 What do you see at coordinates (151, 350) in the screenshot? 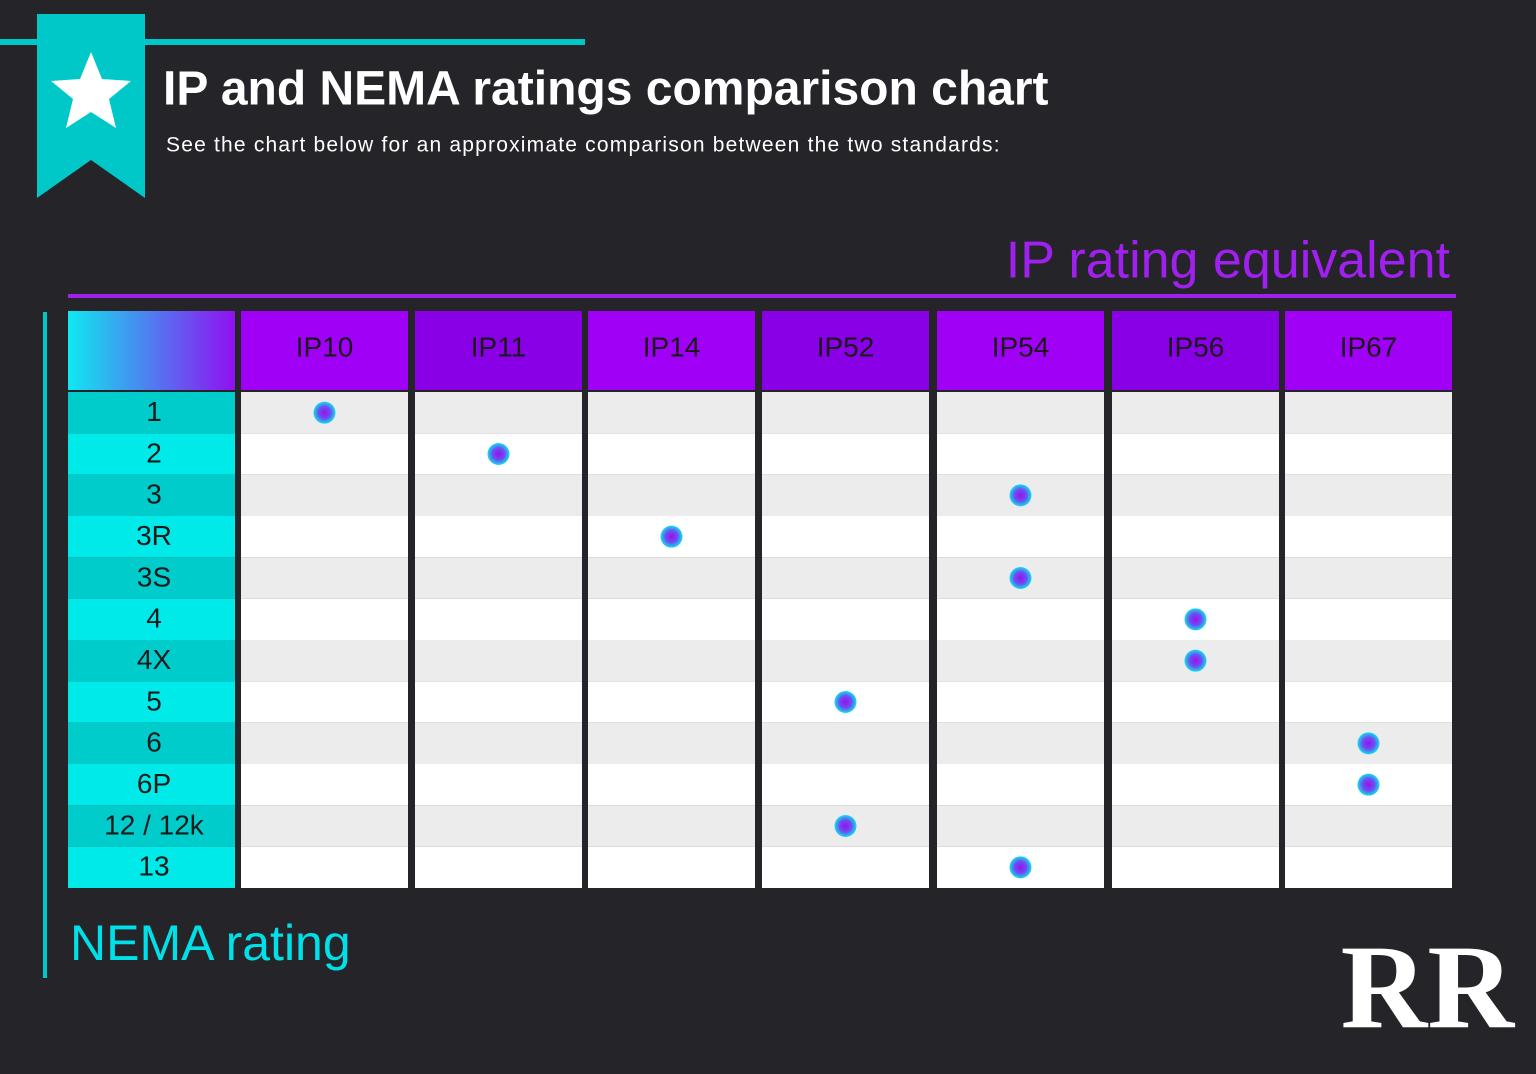
I see `corner-cell` at bounding box center [151, 350].